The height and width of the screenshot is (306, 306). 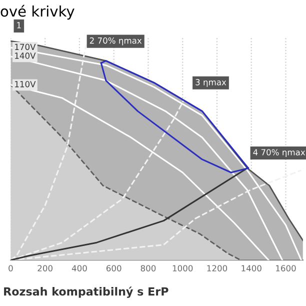 What do you see at coordinates (86, 292) in the screenshot?
I see `text: Rozsah kompatibilný s ErP` at bounding box center [86, 292].